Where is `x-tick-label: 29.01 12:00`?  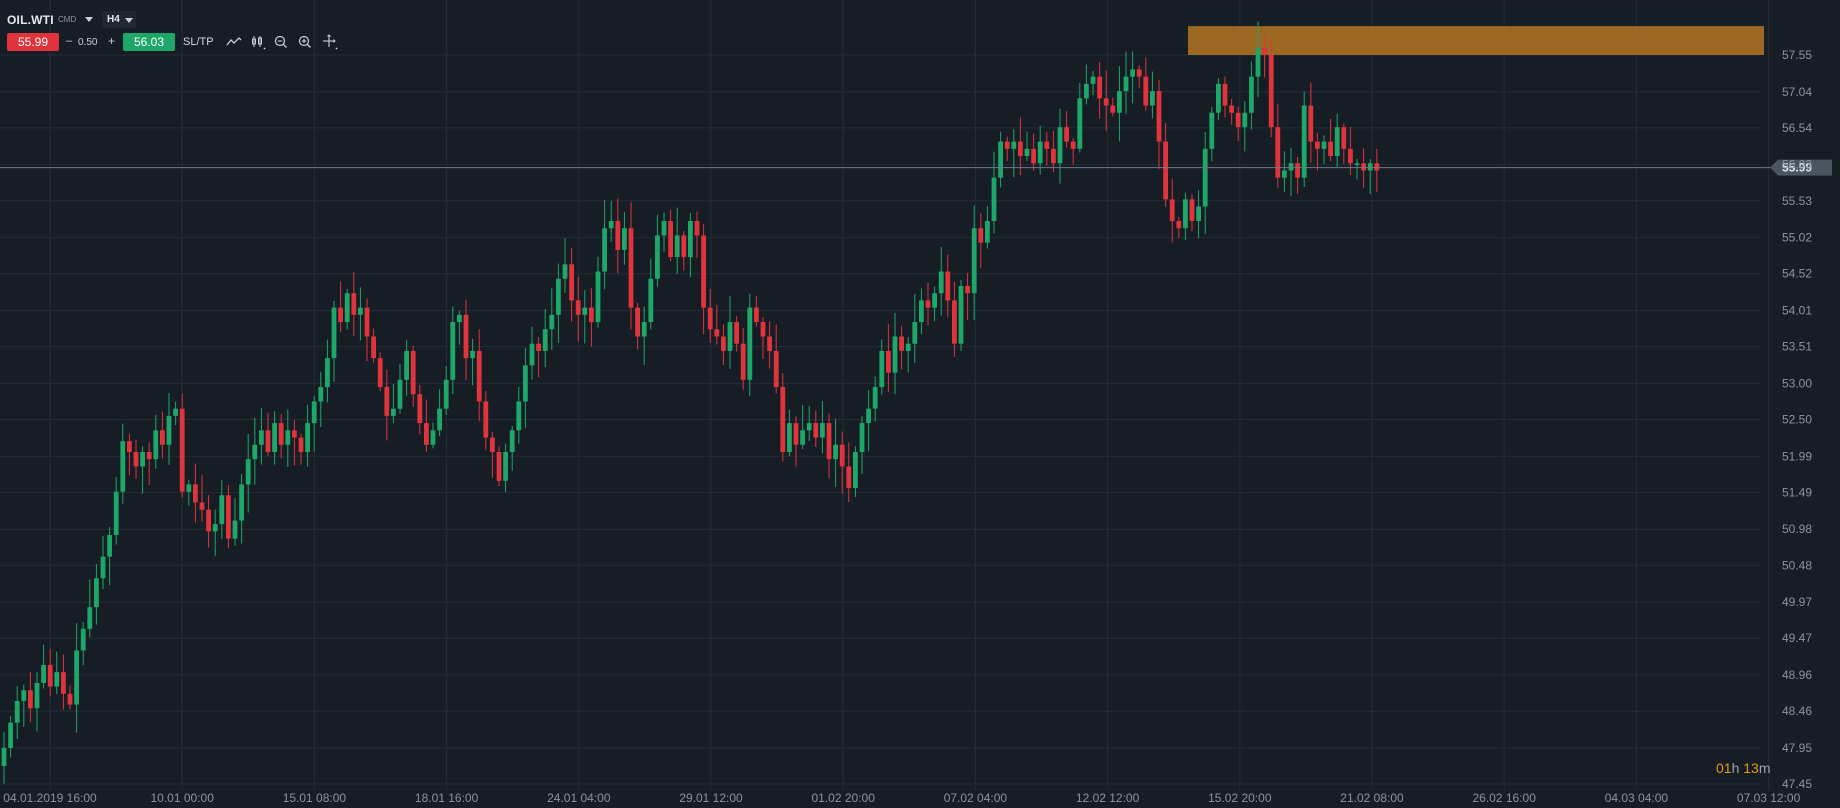 x-tick-label: 29.01 12:00 is located at coordinates (711, 798).